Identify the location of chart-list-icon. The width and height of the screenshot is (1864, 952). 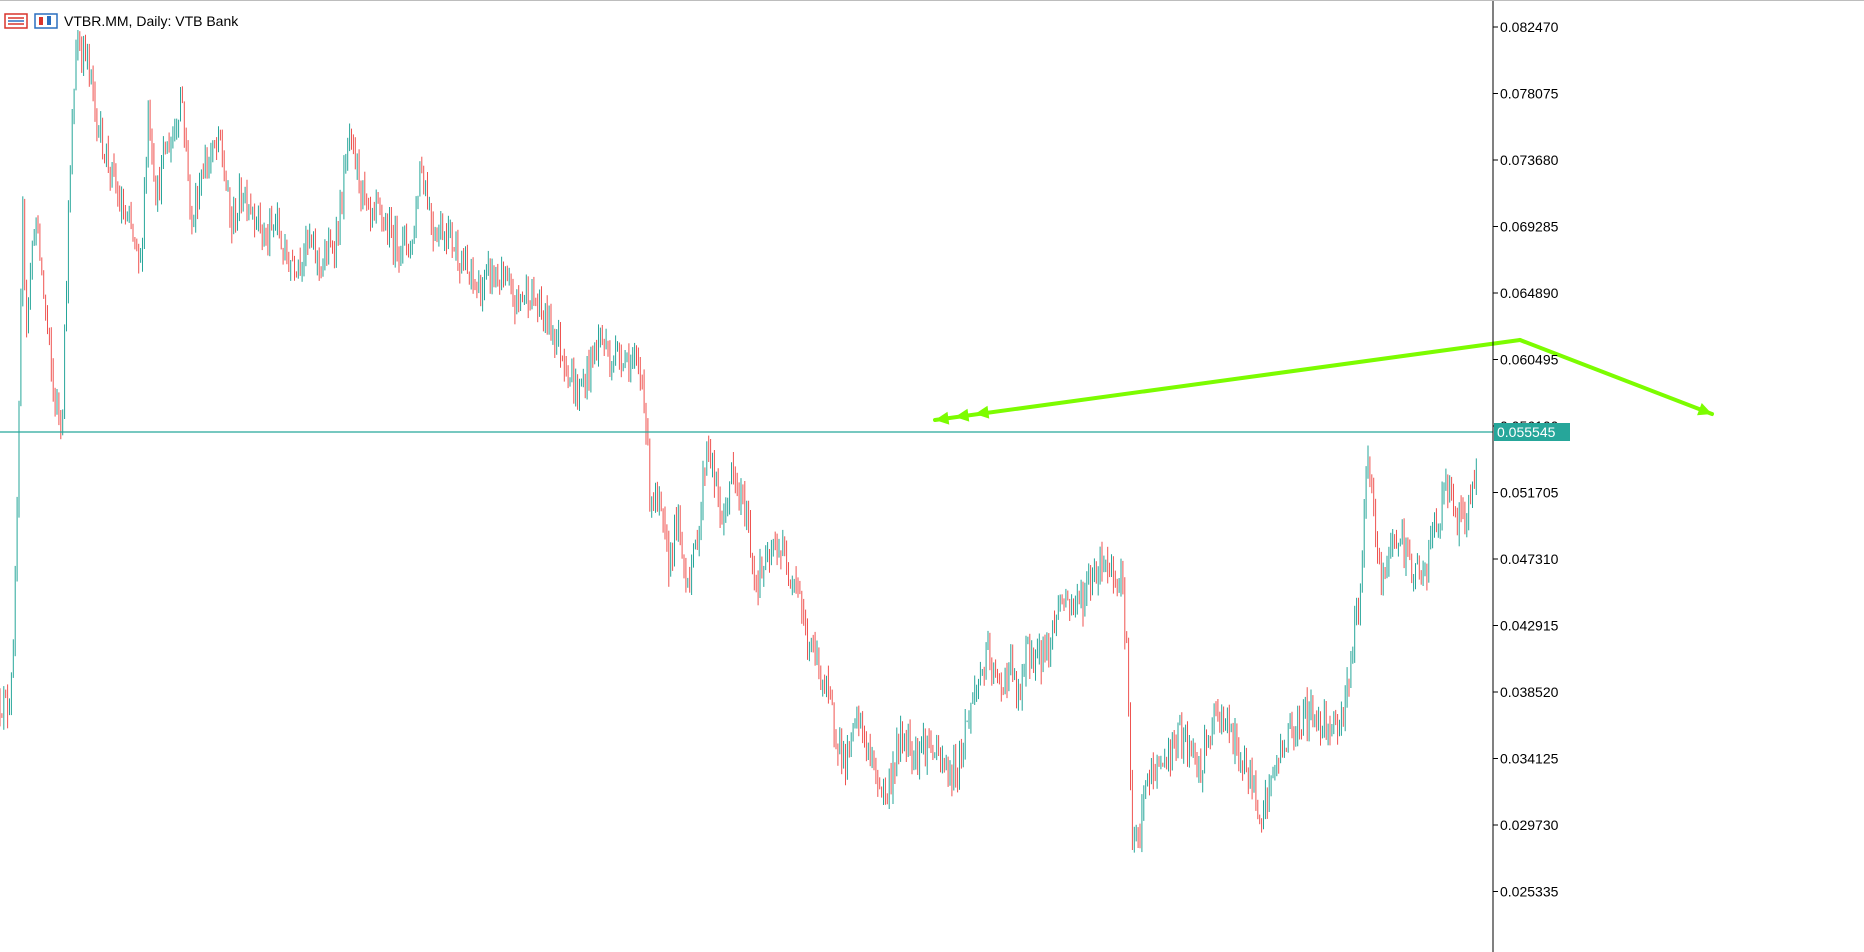
(16, 21).